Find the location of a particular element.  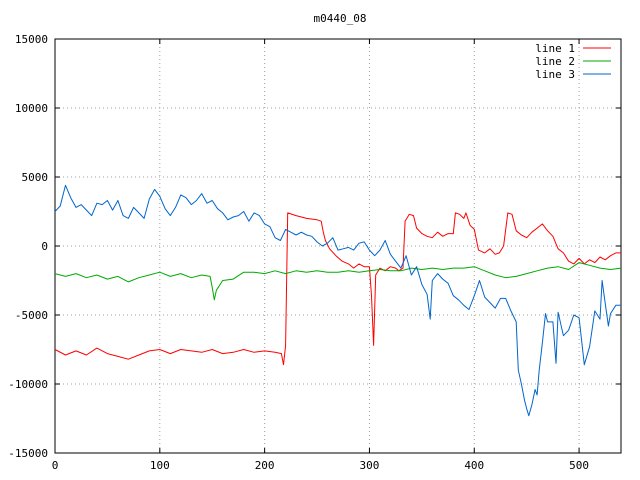

legend-label-3: line 3 is located at coordinates (555, 74).